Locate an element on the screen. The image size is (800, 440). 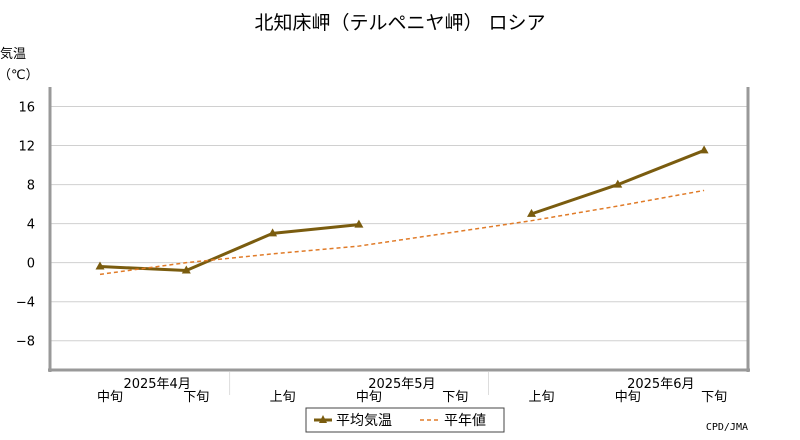
y-tick-label: 0 is located at coordinates (31, 264).